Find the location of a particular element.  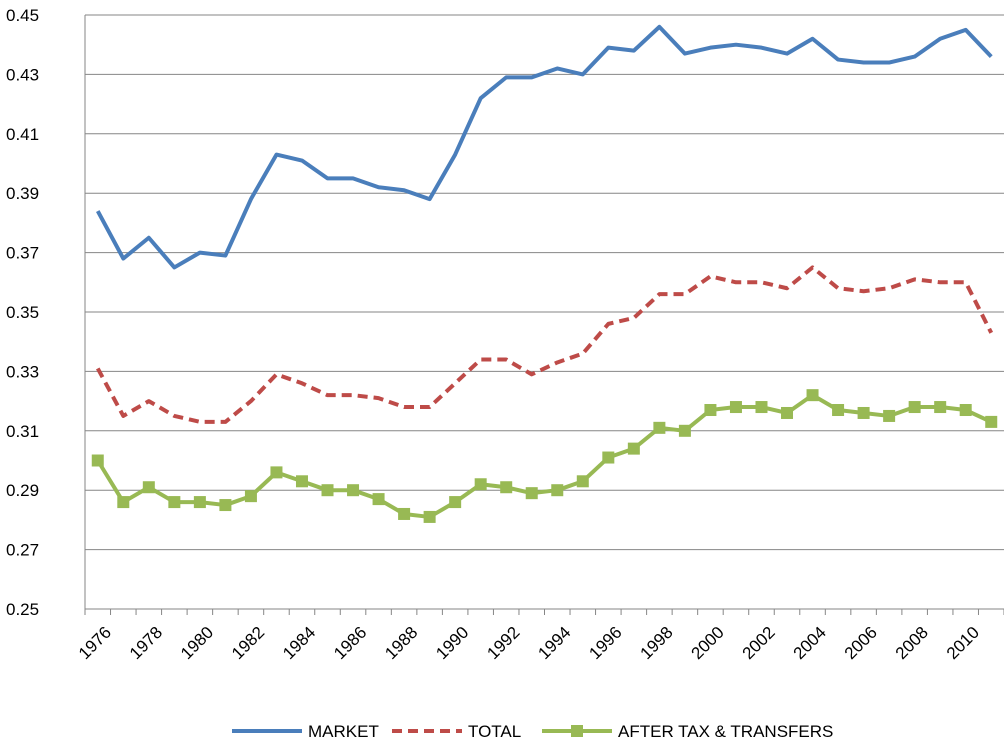

y-tick-label: 0.45 is located at coordinates (22, 15).